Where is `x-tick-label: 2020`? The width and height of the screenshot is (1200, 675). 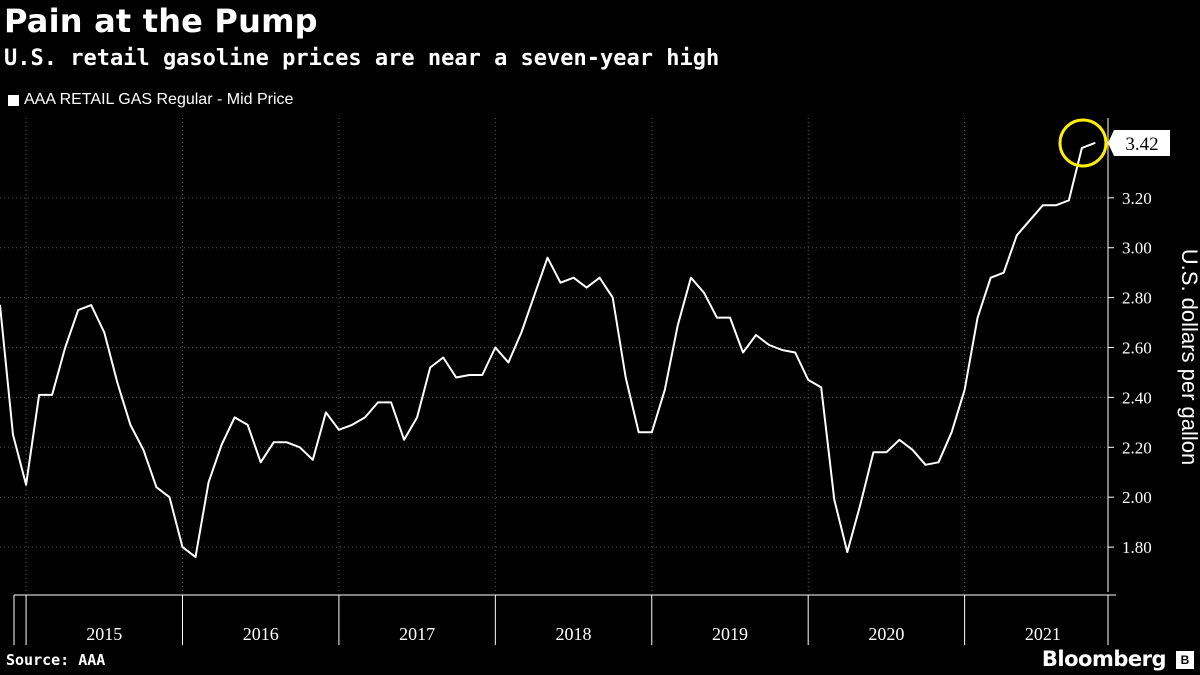 x-tick-label: 2020 is located at coordinates (886, 634).